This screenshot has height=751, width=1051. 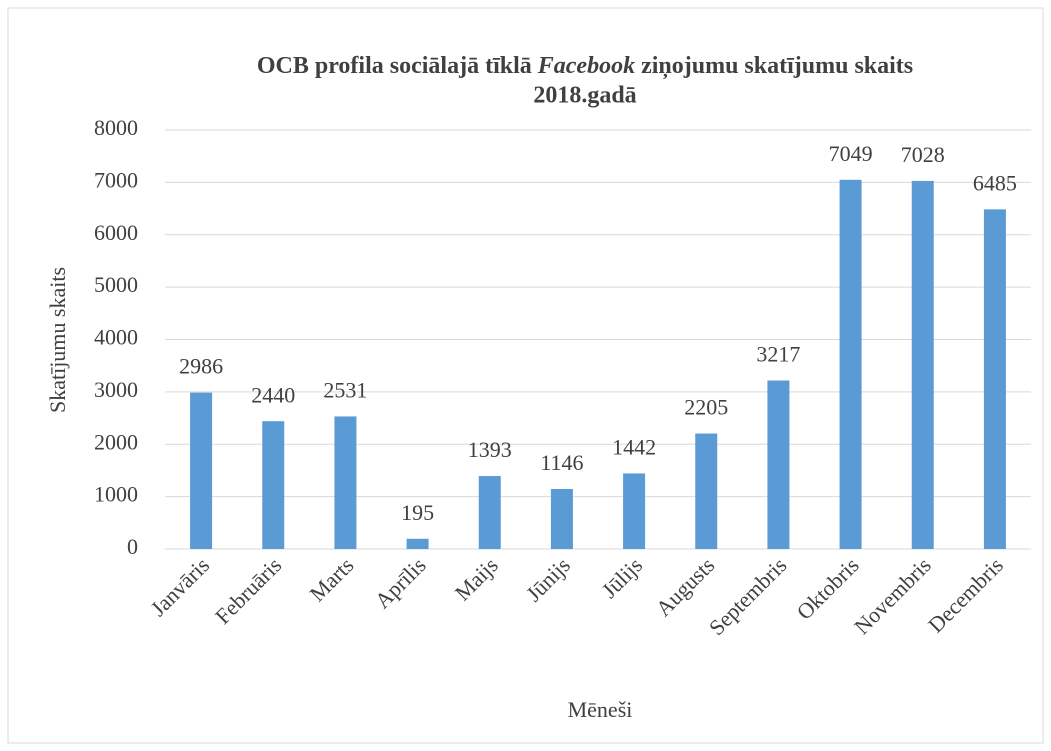 I want to click on data-label: 1393, so click(x=490, y=449).